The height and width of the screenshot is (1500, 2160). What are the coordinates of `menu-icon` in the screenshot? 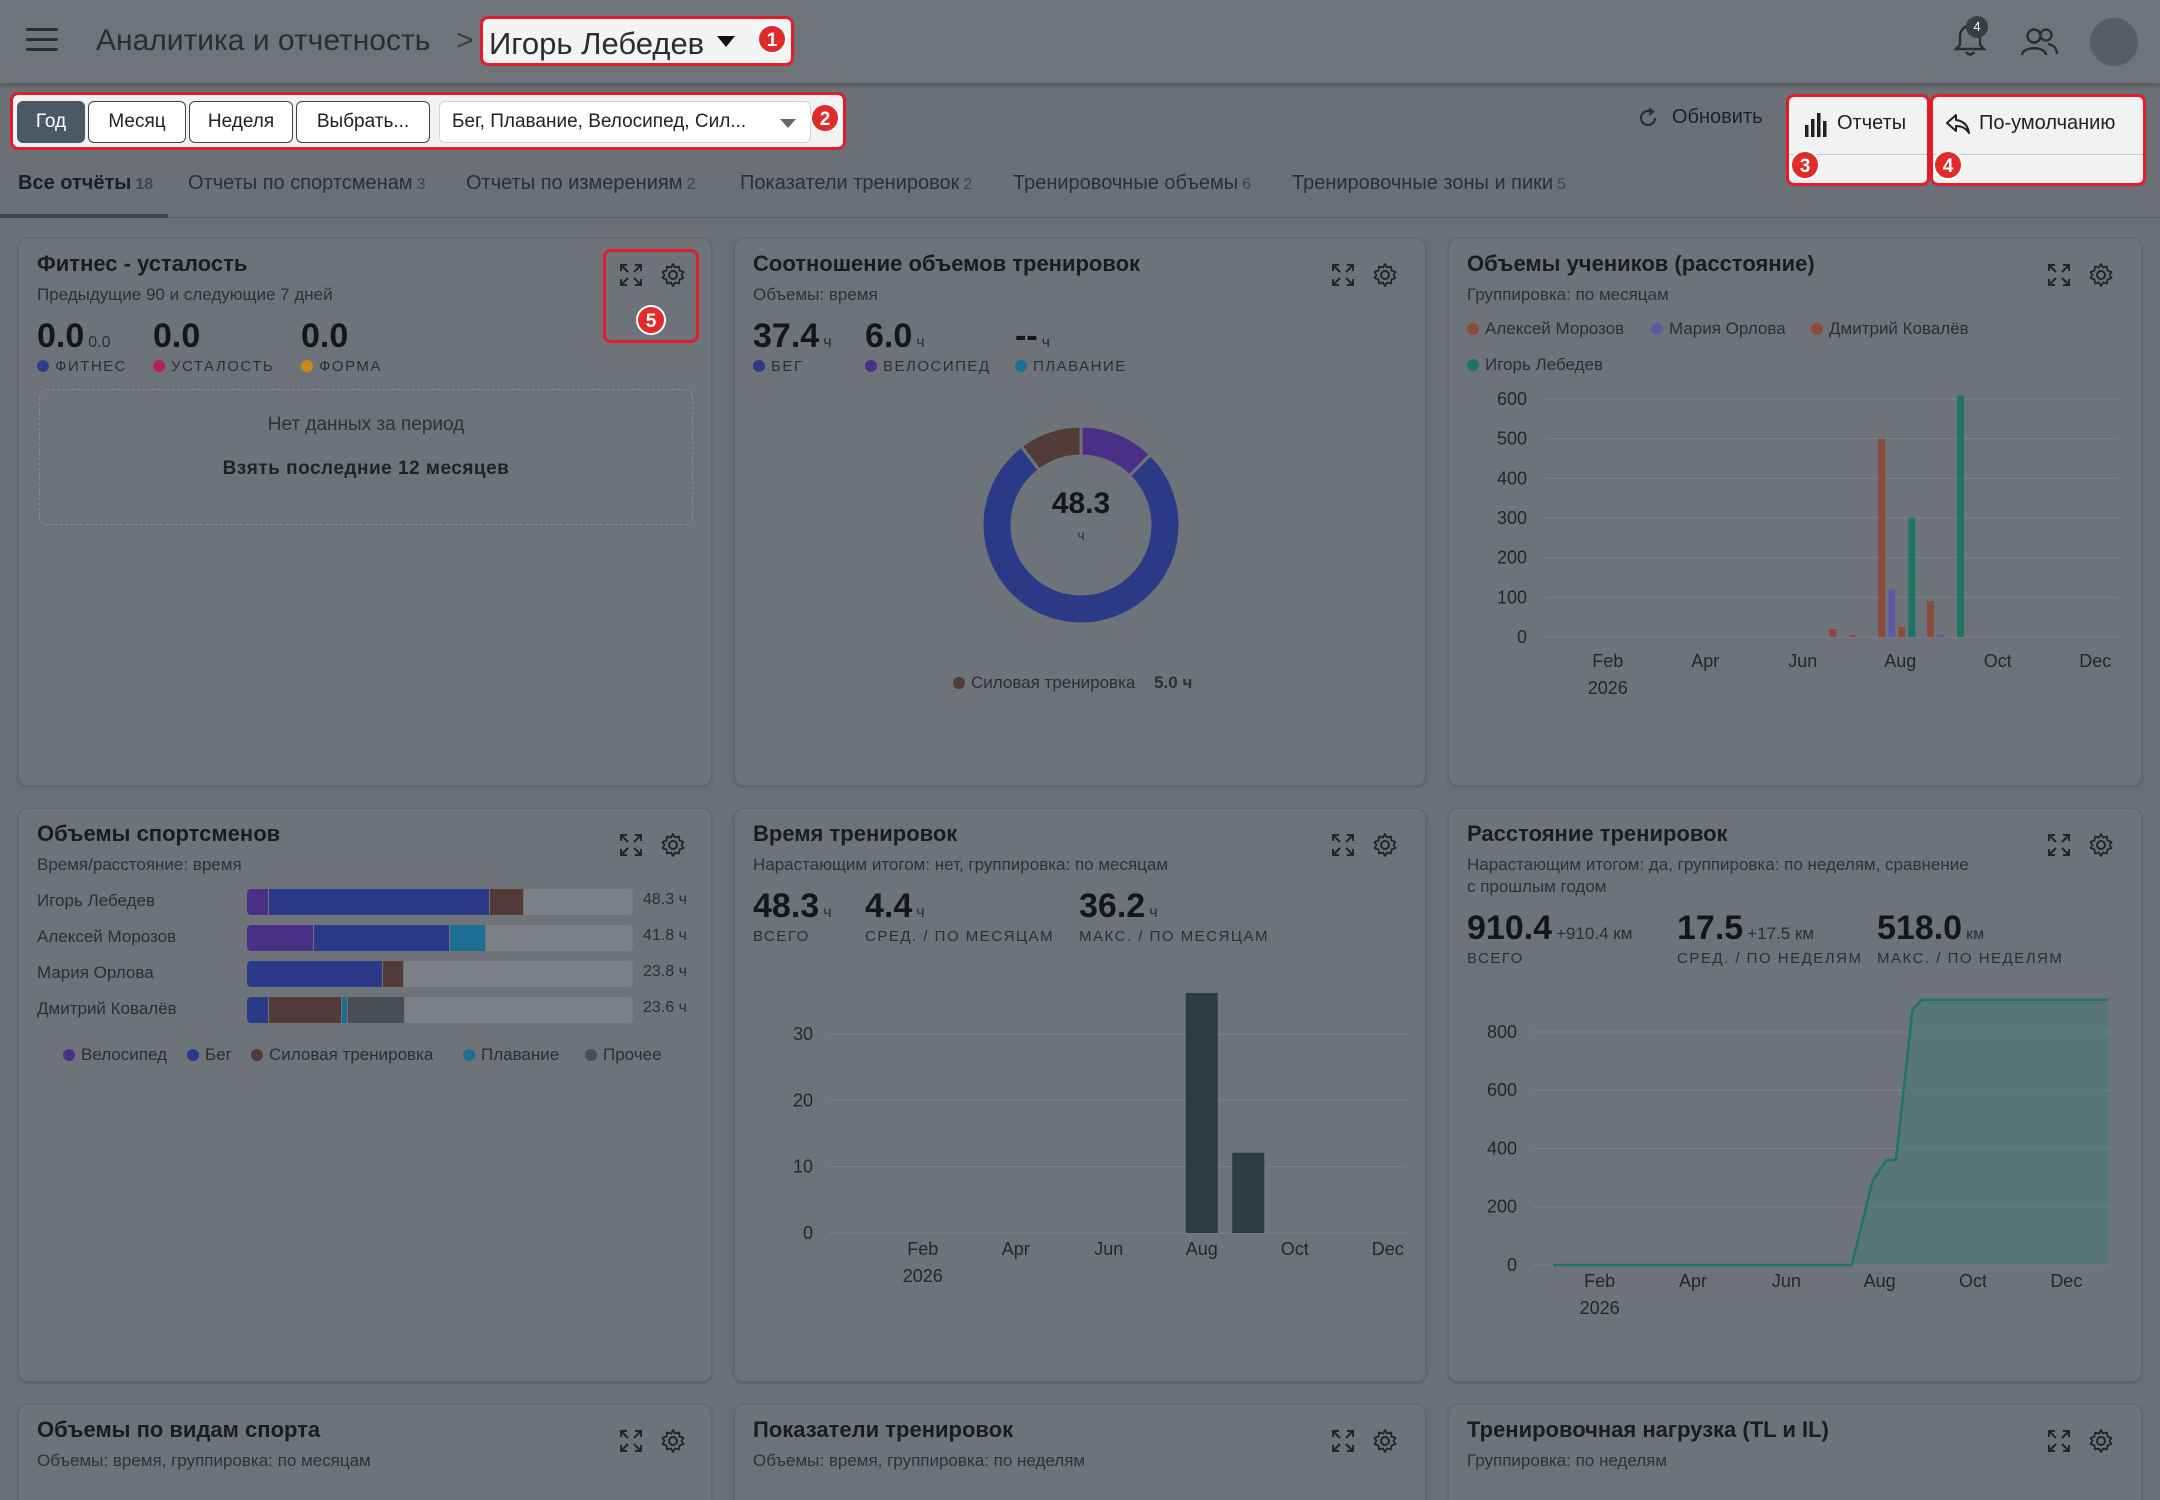 It's located at (42, 41).